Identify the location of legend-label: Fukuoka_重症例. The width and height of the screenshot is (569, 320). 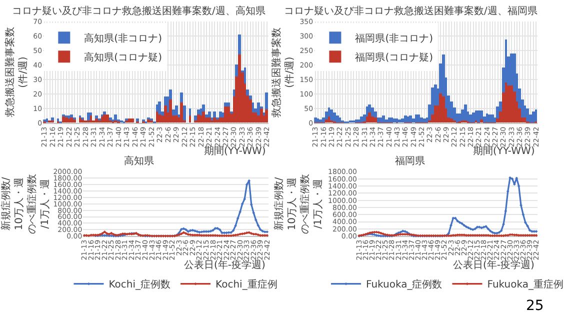
(525, 284).